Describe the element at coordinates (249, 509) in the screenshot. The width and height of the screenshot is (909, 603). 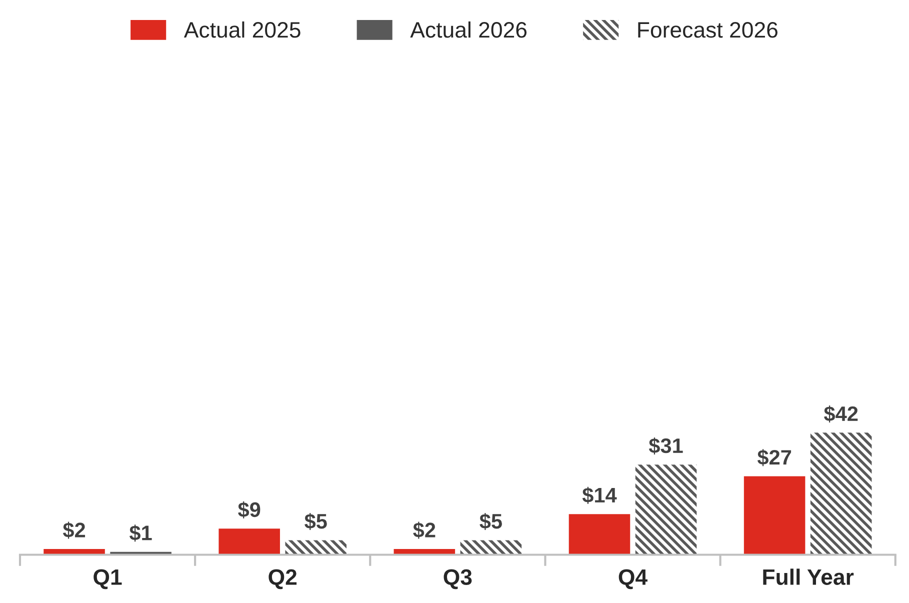
I see `data-label: $9` at that location.